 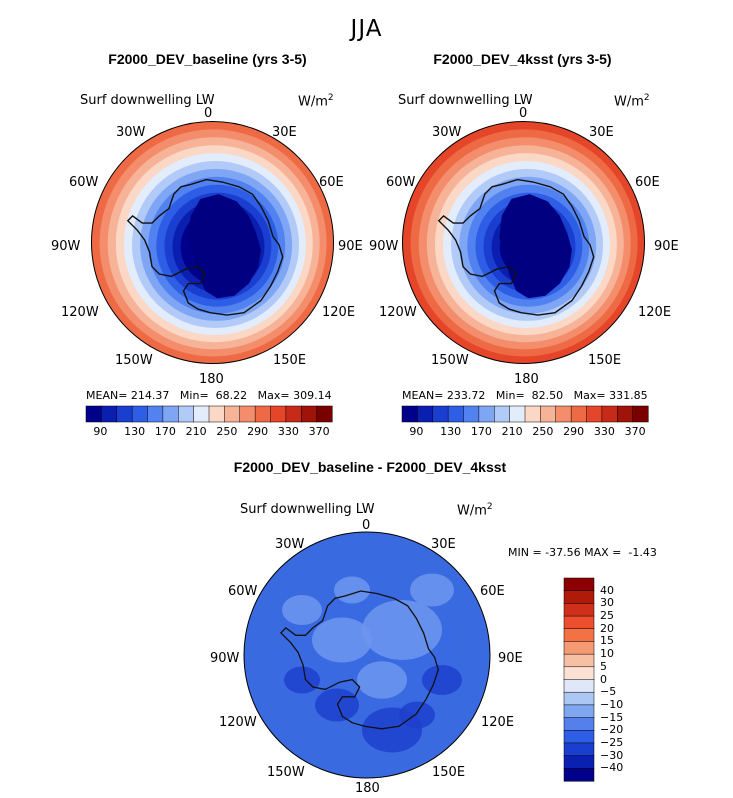 What do you see at coordinates (612, 730) in the screenshot?
I see `diff-colorbar-tick-label: −20` at bounding box center [612, 730].